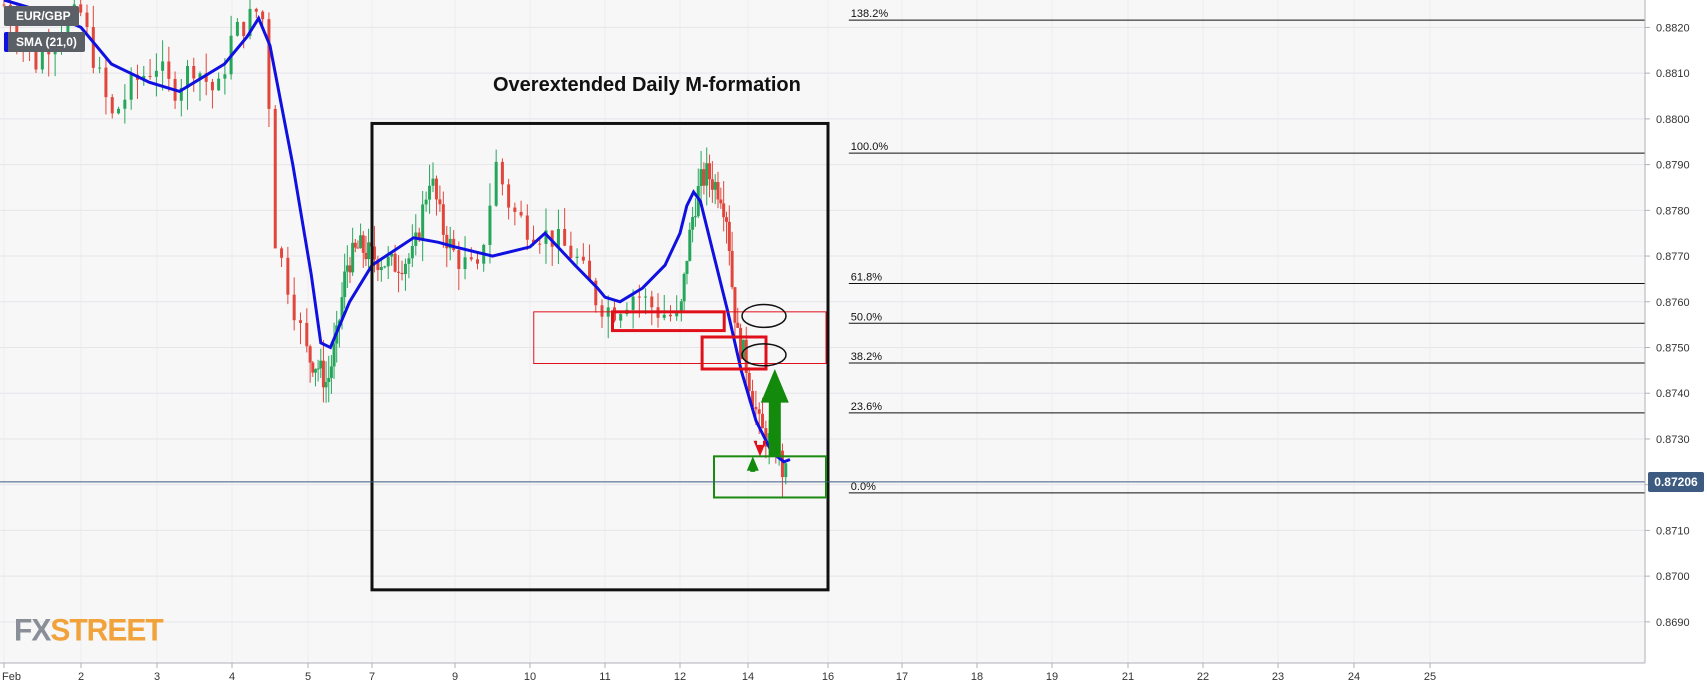  What do you see at coordinates (734, 353) in the screenshot?
I see `resistance-box-lower` at bounding box center [734, 353].